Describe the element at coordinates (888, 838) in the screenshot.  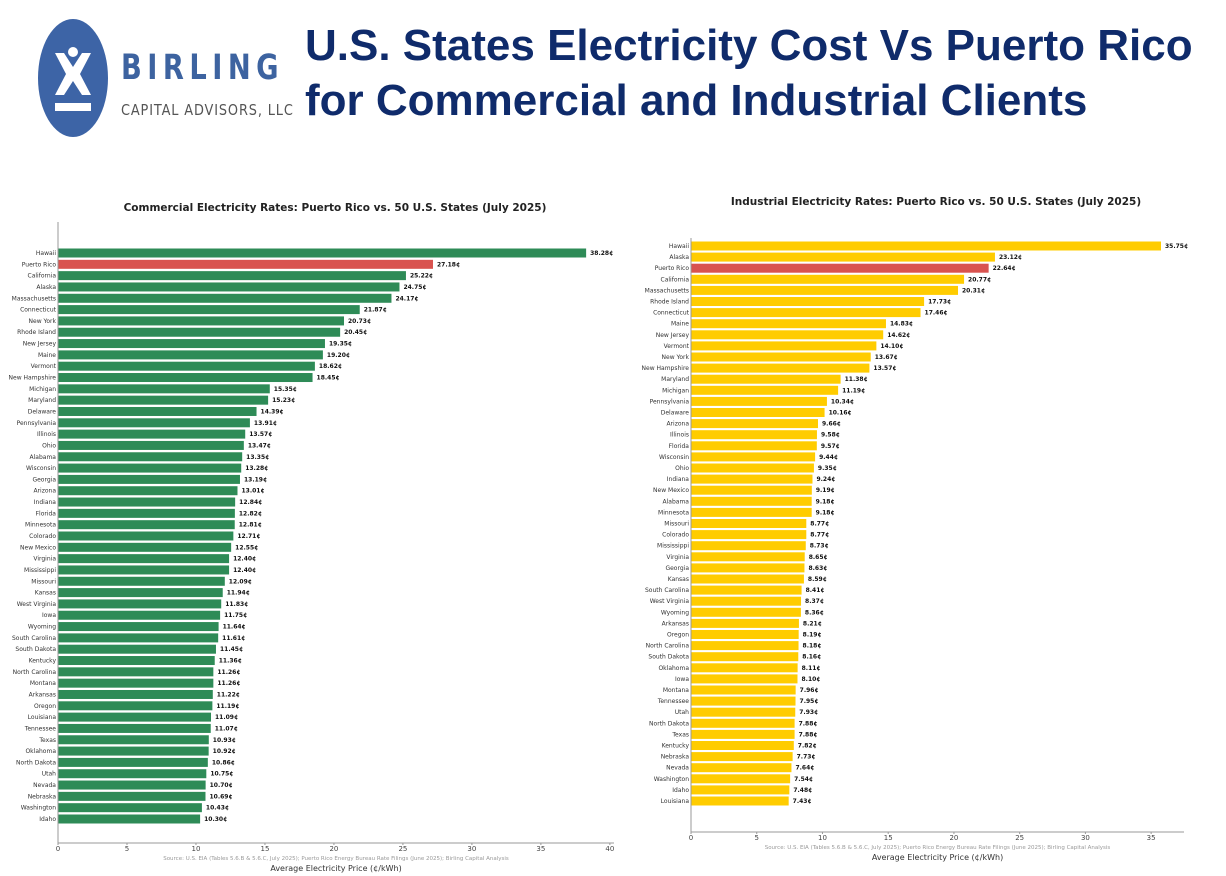
I see `industrial-x-tick-label: 15` at that location.